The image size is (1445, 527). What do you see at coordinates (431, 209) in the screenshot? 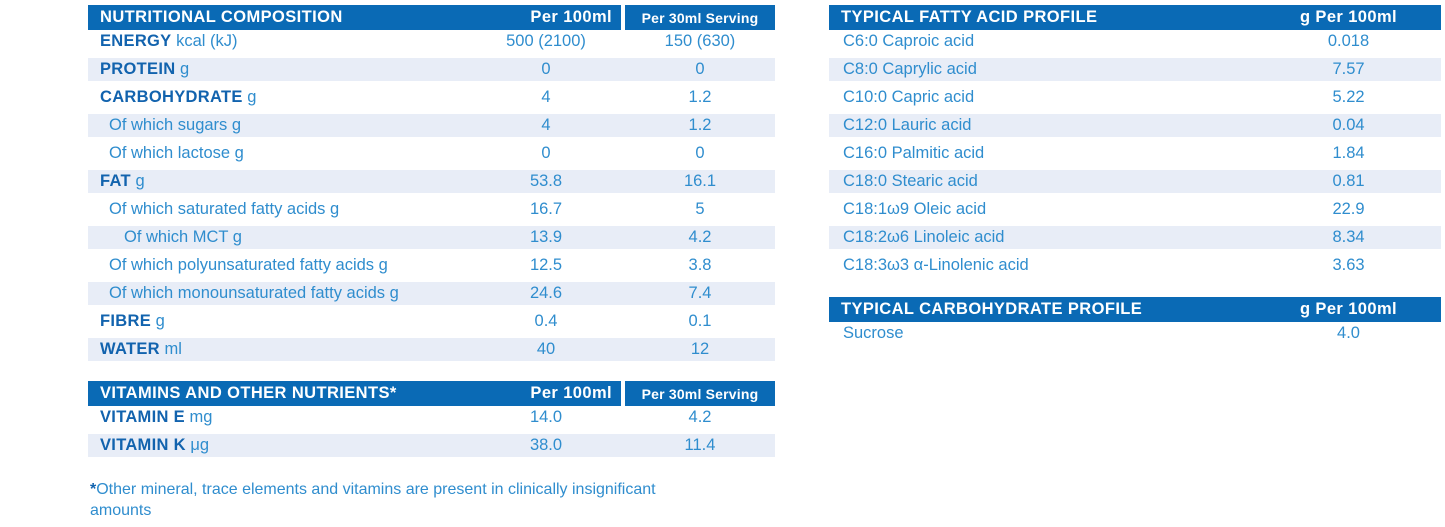
I see `table-row: Of which saturated fatty acids g 16.7 5` at bounding box center [431, 209].